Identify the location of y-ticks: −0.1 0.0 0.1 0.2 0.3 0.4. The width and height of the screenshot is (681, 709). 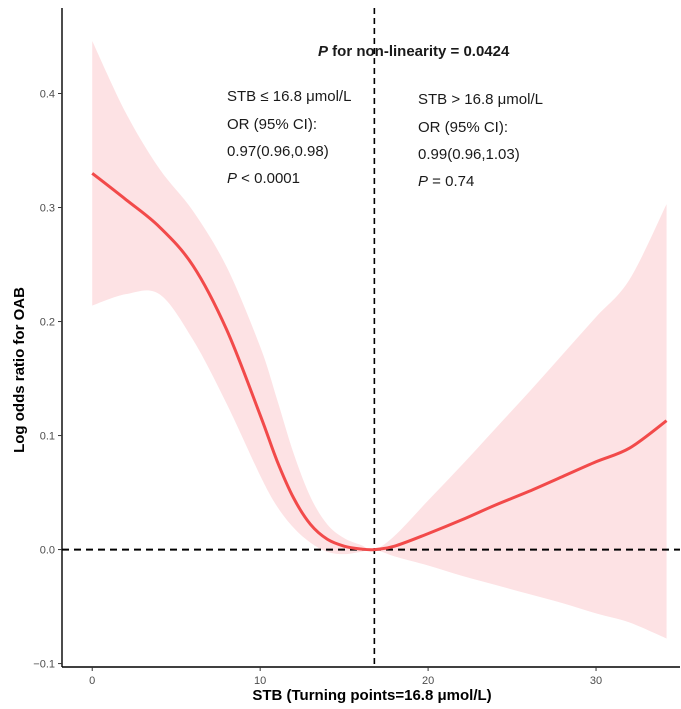
(47, 380).